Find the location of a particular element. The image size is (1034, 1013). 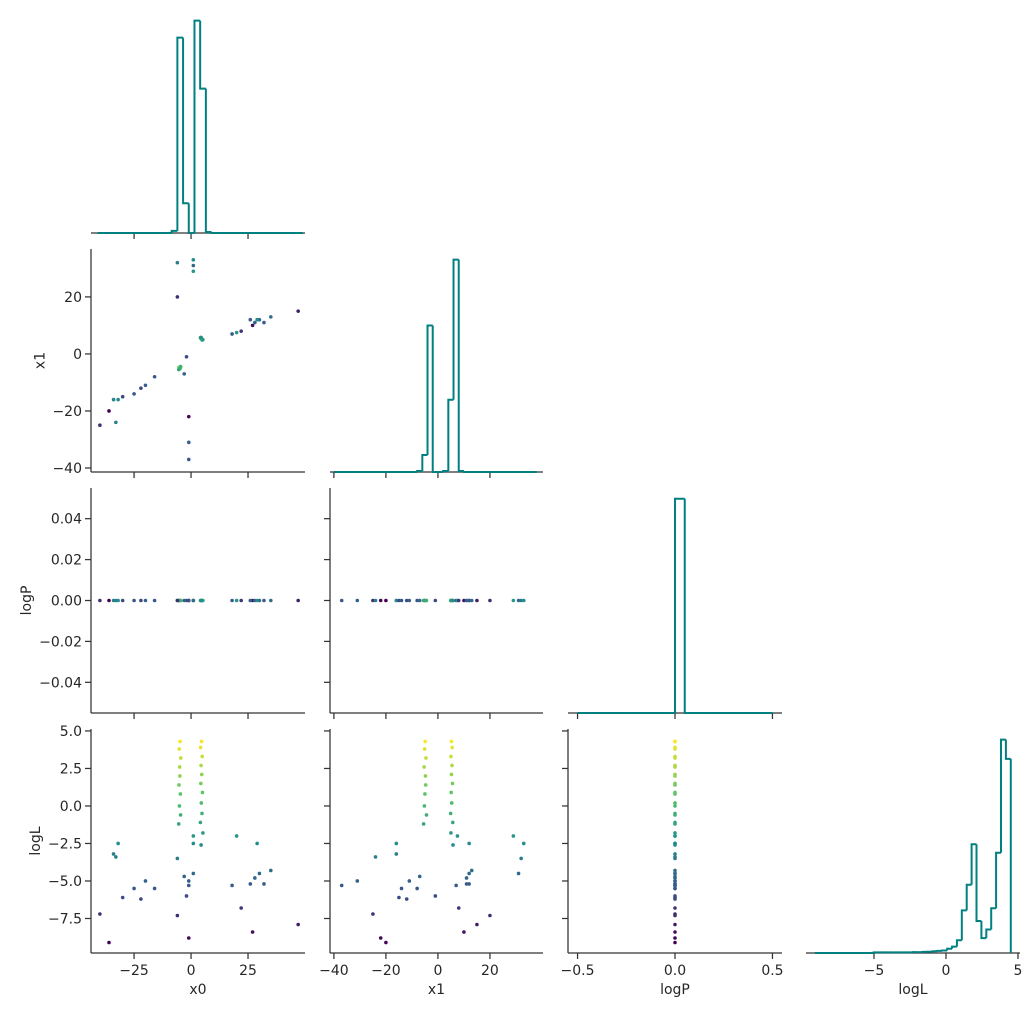

panel: −5 0 5 logL is located at coordinates (914, 868).